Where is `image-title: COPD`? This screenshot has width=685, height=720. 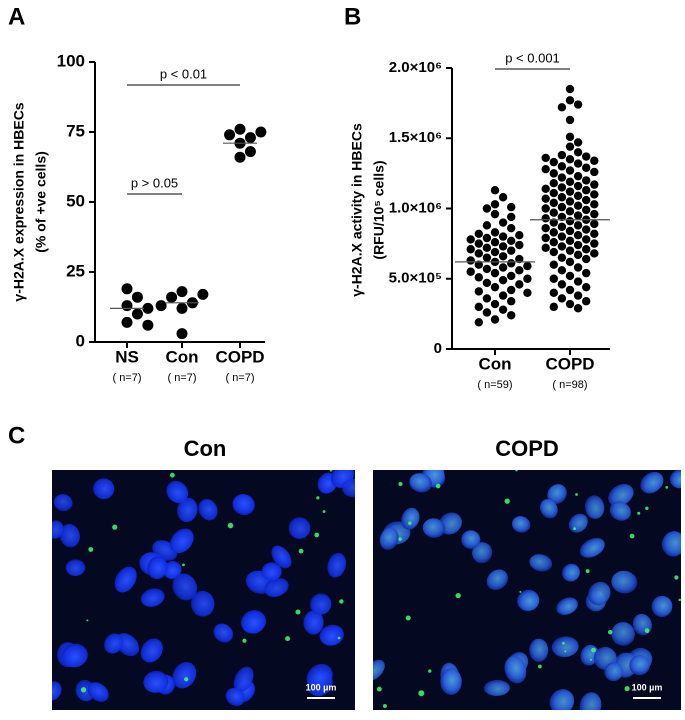 image-title: COPD is located at coordinates (527, 448).